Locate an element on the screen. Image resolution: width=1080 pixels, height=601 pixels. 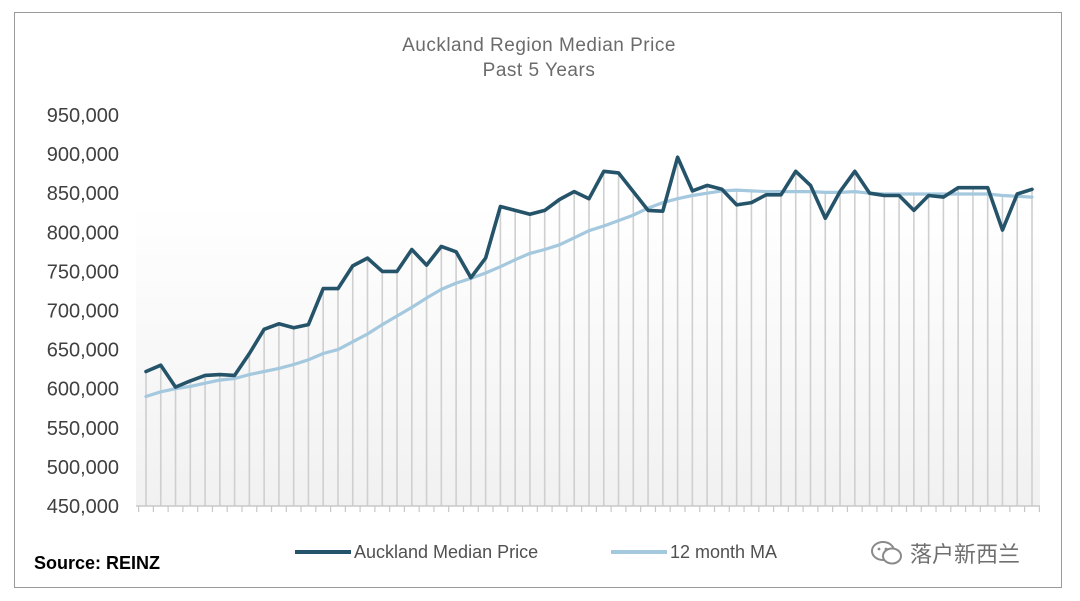
y-tick-label: 600,000 is located at coordinates (83, 390).